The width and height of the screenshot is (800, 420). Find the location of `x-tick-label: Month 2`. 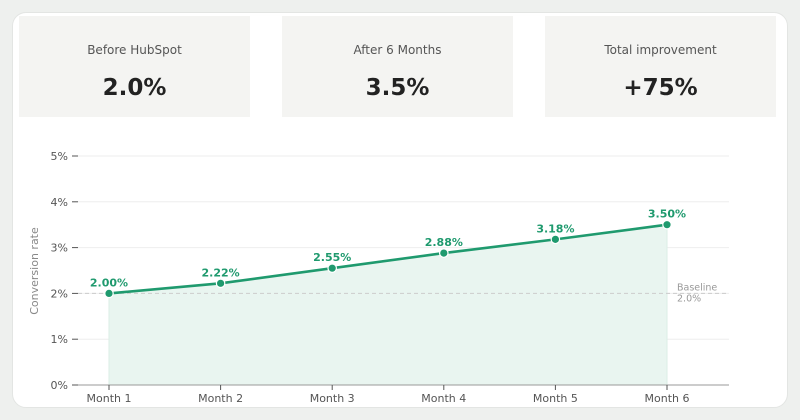

x-tick-label: Month 2 is located at coordinates (220, 398).